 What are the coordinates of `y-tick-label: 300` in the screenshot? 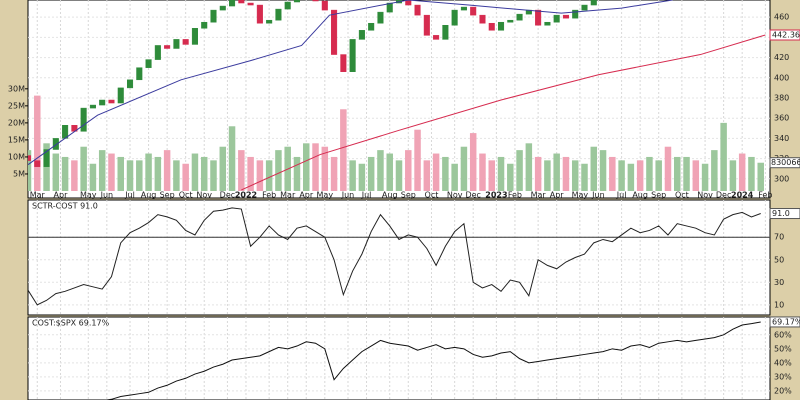 It's located at (781, 178).